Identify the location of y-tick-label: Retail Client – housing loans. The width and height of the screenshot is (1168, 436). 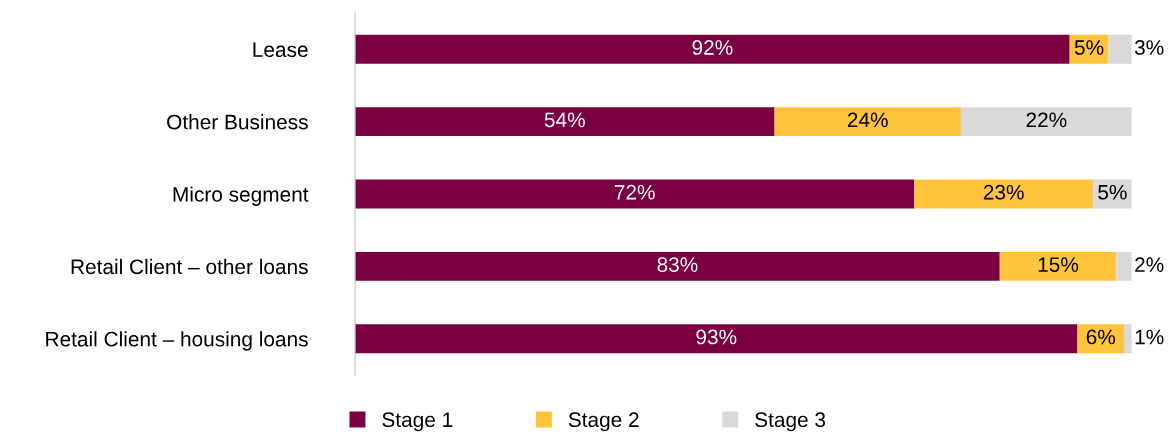
(177, 341).